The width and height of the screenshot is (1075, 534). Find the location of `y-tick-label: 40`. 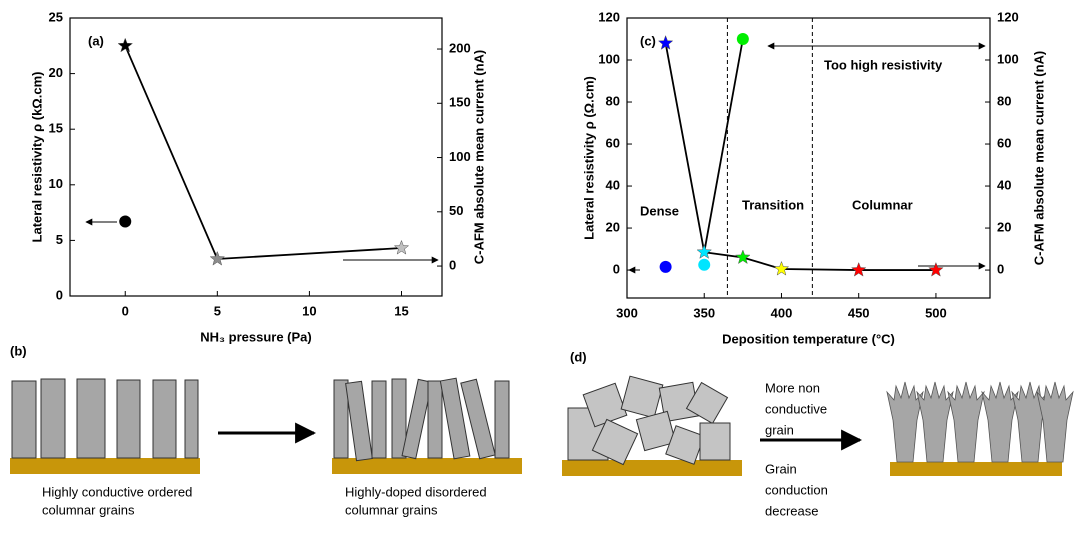

y-tick-label: 40 is located at coordinates (613, 184).